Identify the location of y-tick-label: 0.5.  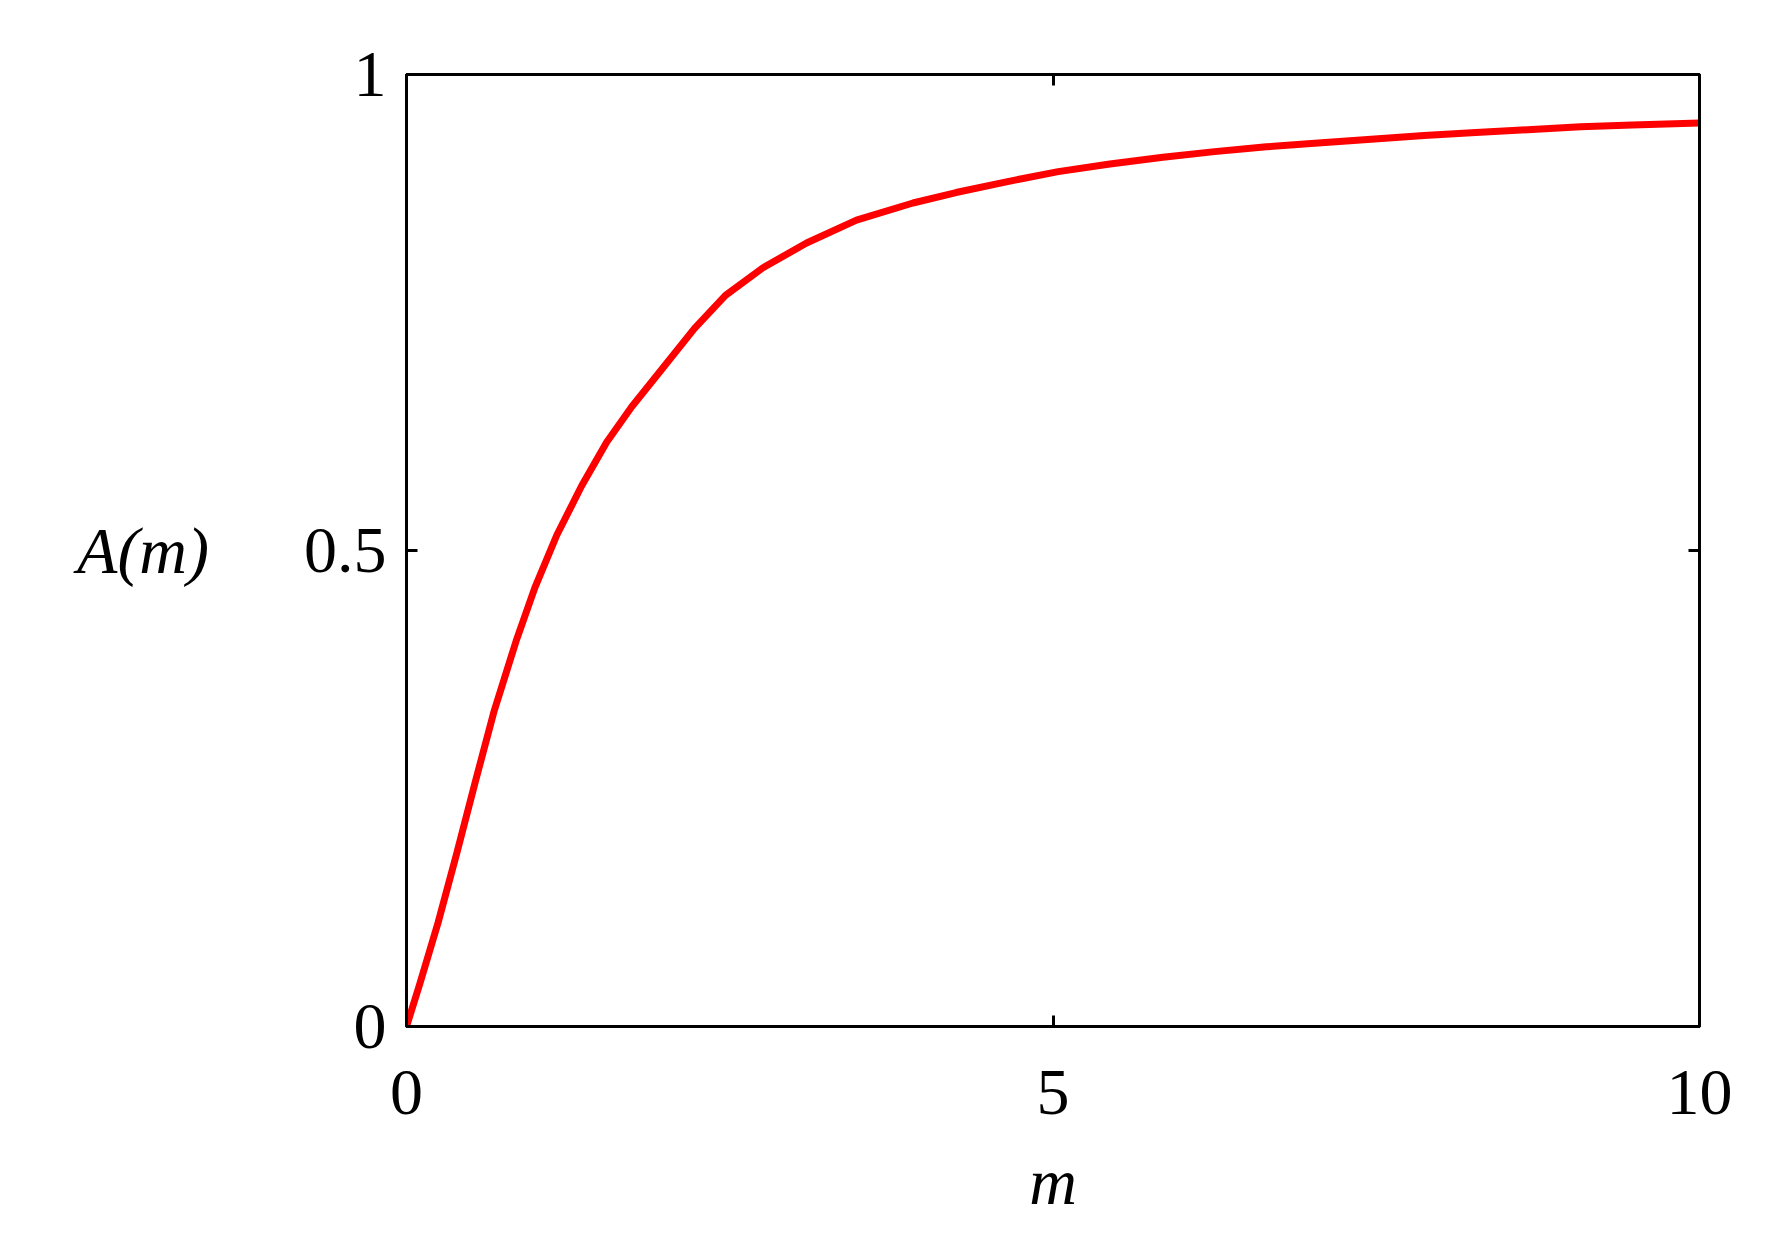
(345, 549).